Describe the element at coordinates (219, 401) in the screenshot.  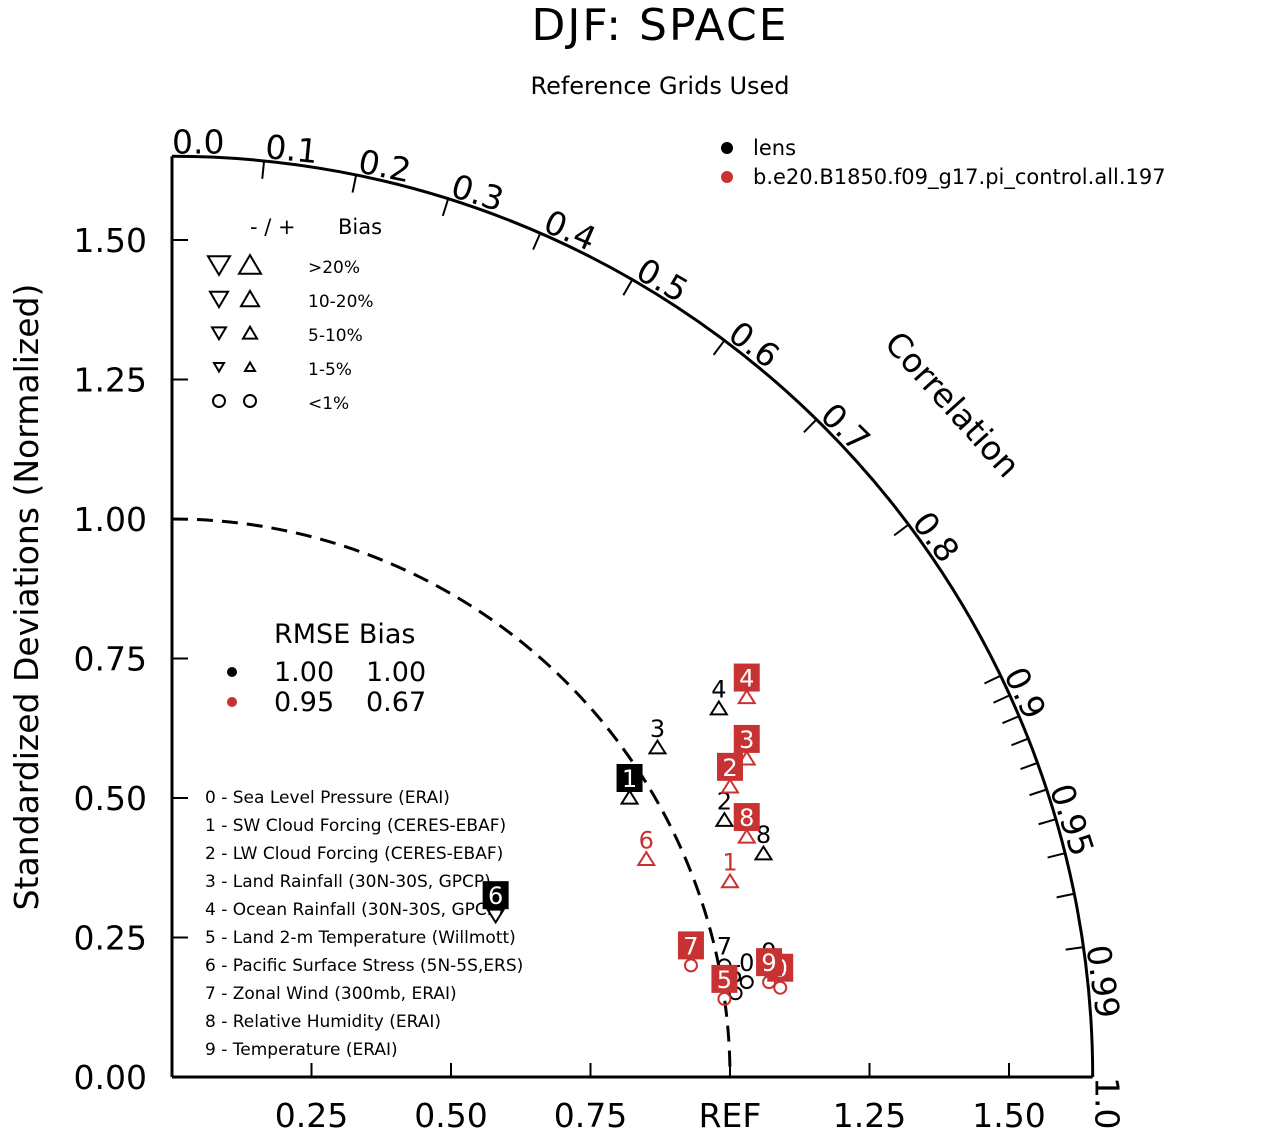
I see `bias-key-circle-low` at that location.